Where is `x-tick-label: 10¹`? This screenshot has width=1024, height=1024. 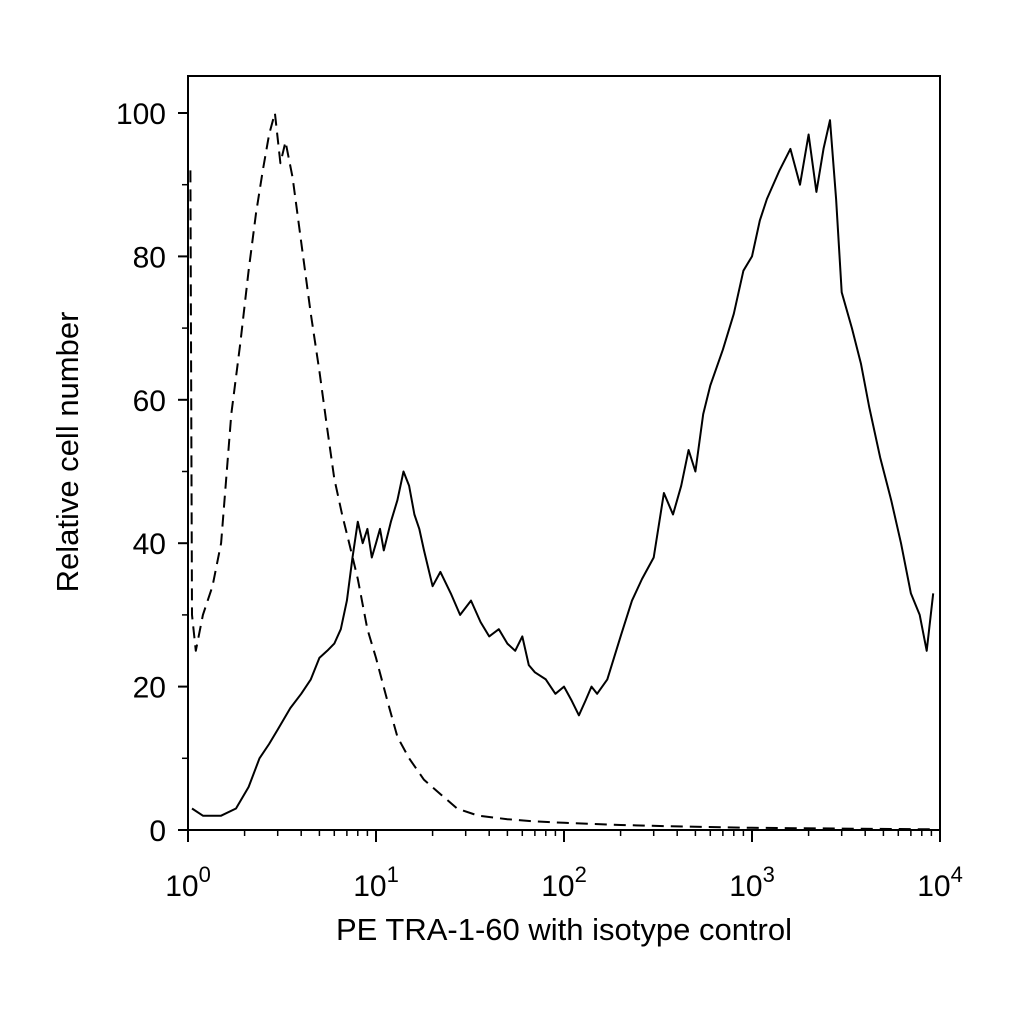 x-tick-label: 10¹ is located at coordinates (376, 882).